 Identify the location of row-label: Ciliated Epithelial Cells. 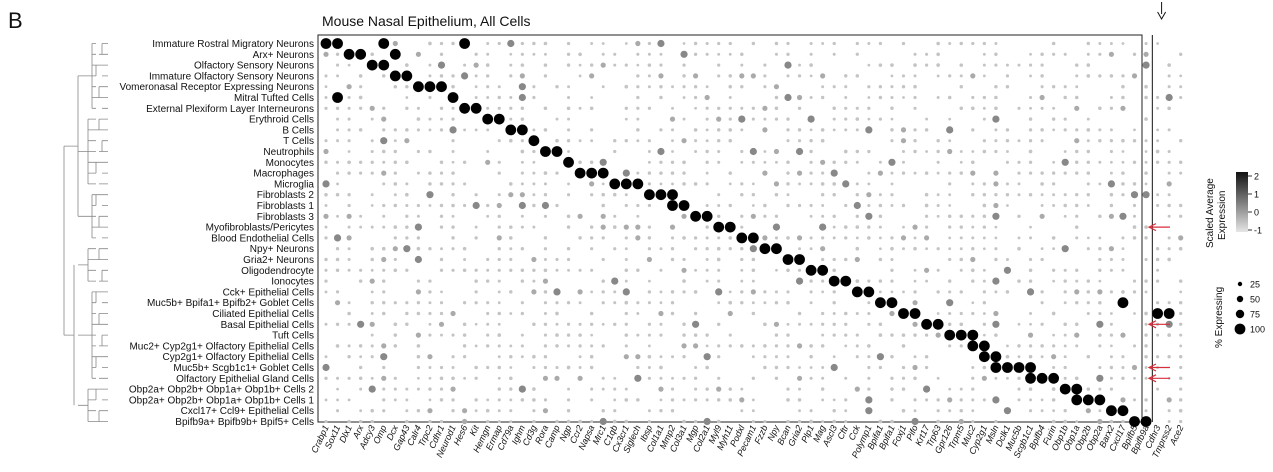
(263, 314).